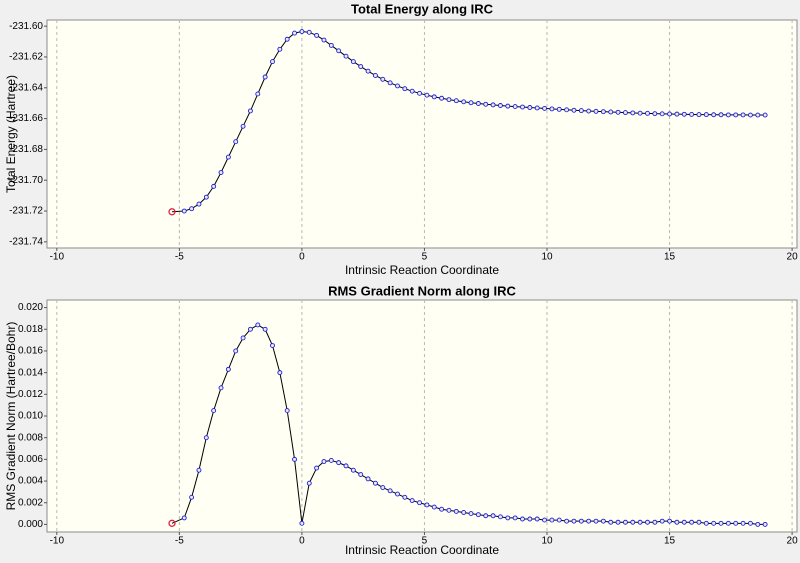 The image size is (800, 563). What do you see at coordinates (11, 134) in the screenshot?
I see `y-axis-title: Total Energy (Hartree)` at bounding box center [11, 134].